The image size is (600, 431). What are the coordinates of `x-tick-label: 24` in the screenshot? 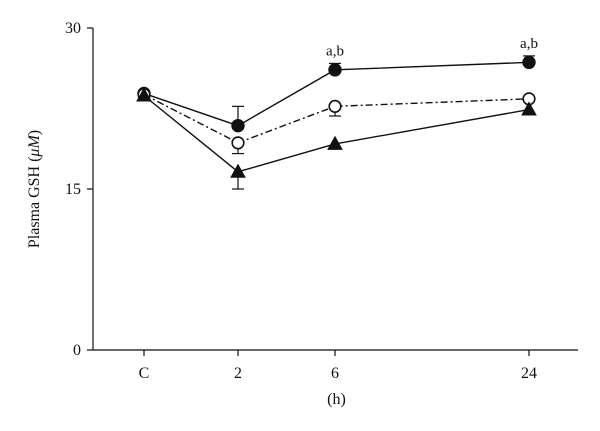 It's located at (529, 373).